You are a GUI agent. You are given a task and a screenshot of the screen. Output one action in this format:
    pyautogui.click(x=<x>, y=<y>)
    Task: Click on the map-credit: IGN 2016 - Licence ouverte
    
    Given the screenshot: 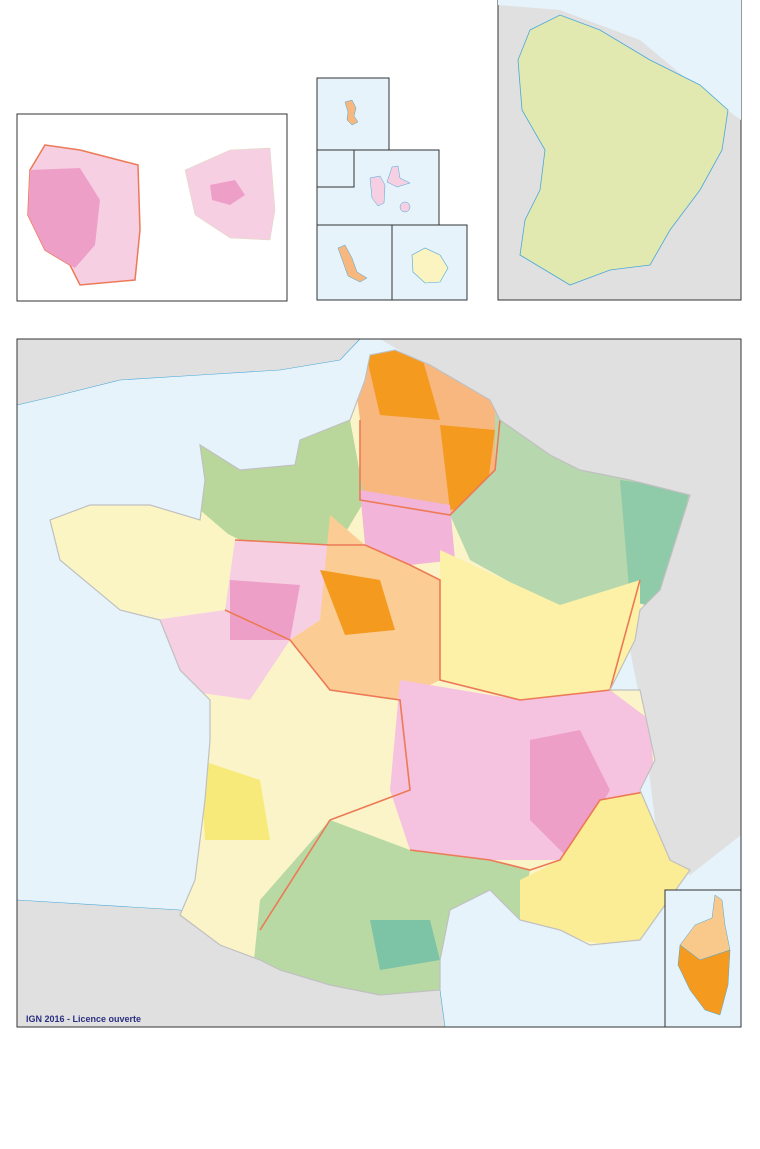 What is the action you would take?
    pyautogui.click(x=84, y=1019)
    